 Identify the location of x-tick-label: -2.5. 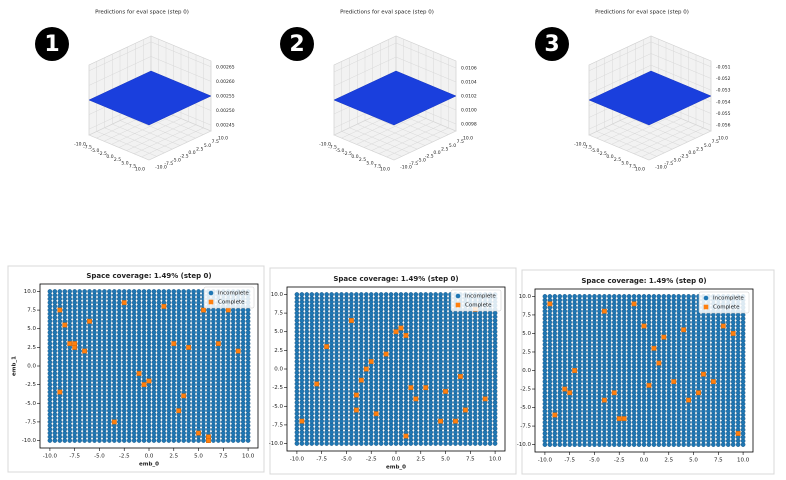
(124, 457).